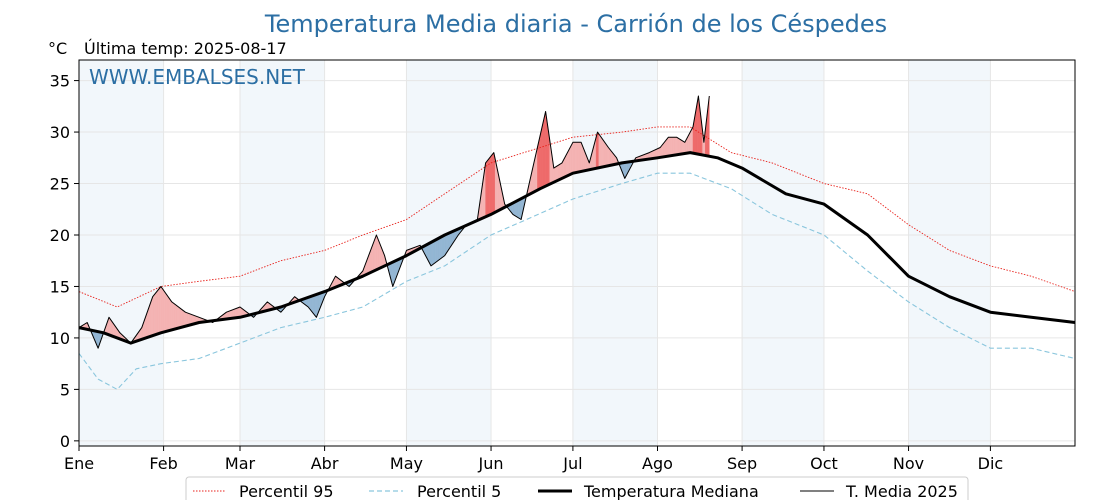 The image size is (1120, 500). What do you see at coordinates (901, 491) in the screenshot?
I see `legend-label-2025: T. Media 2025` at bounding box center [901, 491].